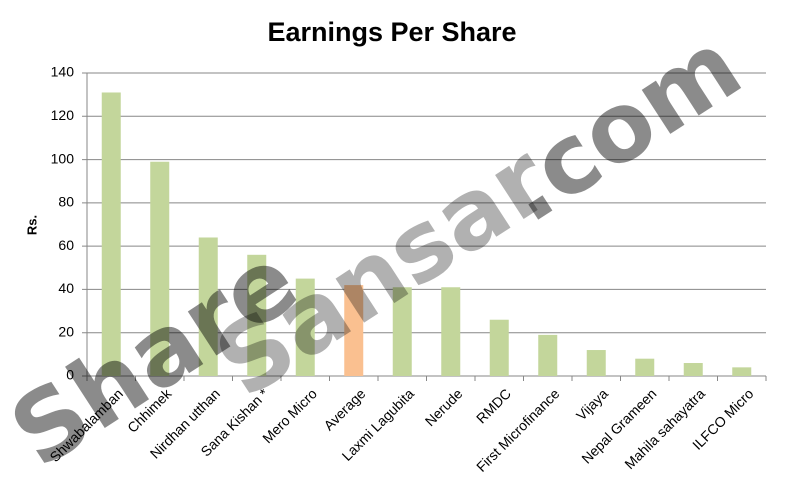 This screenshot has width=786, height=504. Describe the element at coordinates (344, 409) in the screenshot. I see `x-tick-label: Average` at that location.